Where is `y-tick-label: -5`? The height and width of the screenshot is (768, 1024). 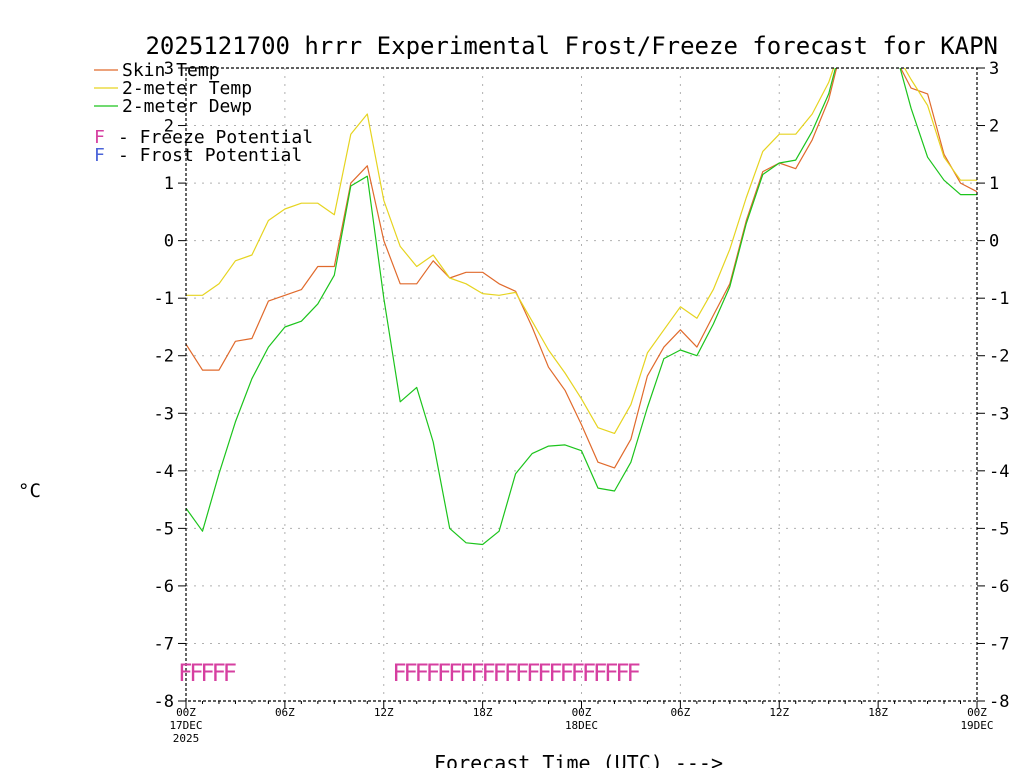
y-tick-label: -5 is located at coordinates (164, 529).